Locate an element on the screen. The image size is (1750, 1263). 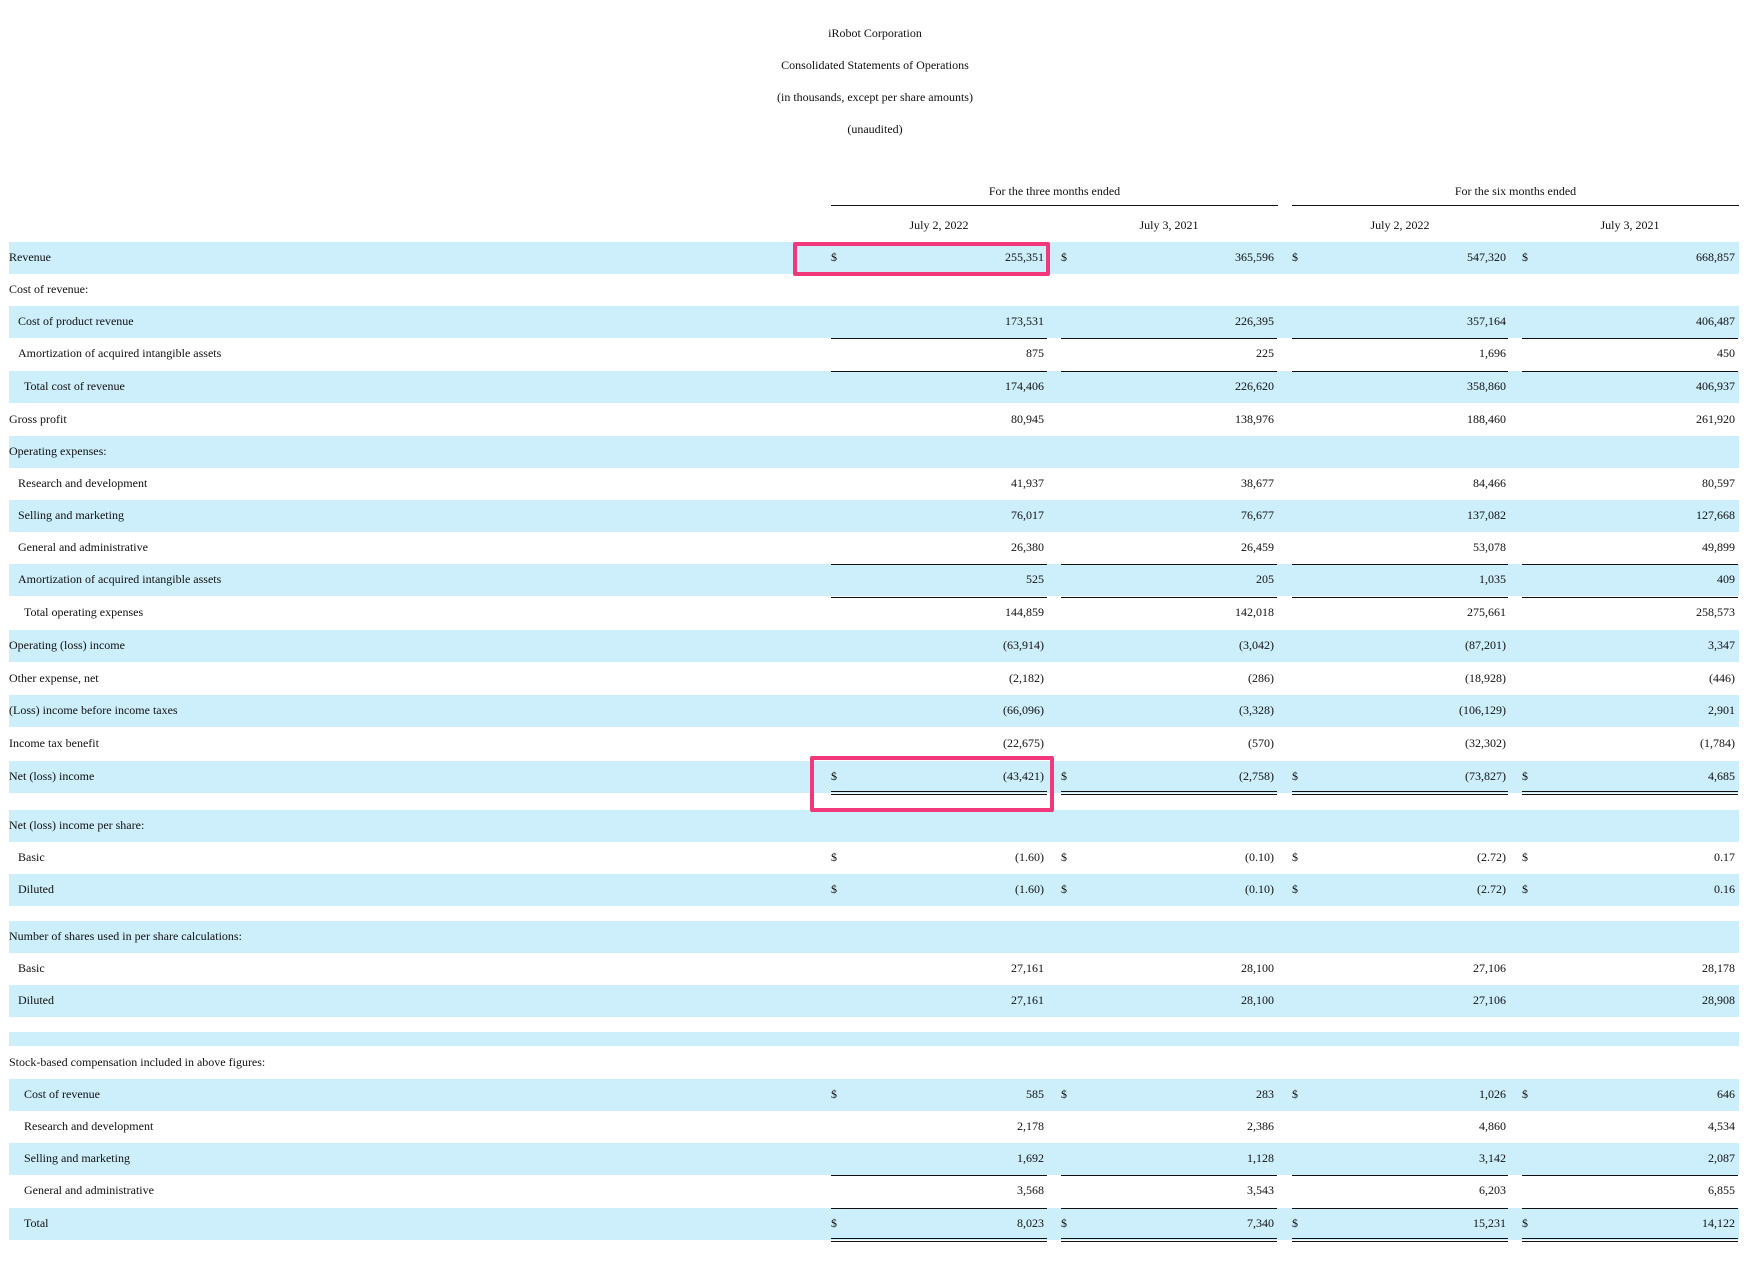
cell-value: (3,328) is located at coordinates (1256, 710).